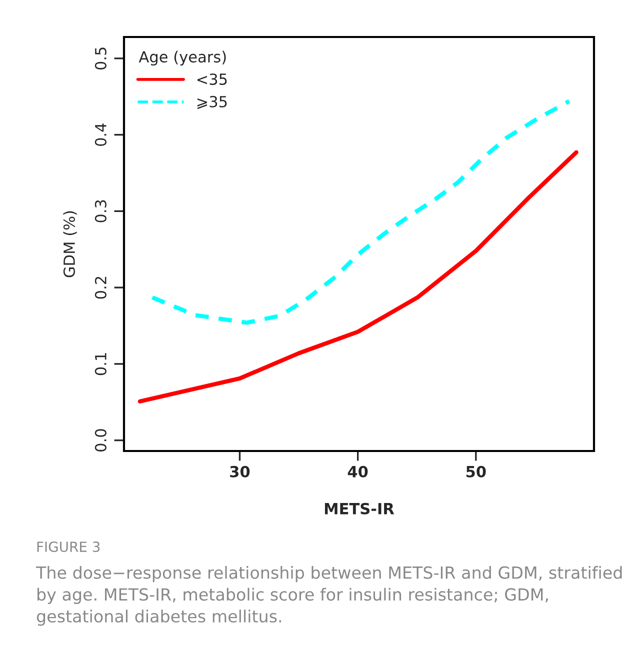  Describe the element at coordinates (100, 287) in the screenshot. I see `y-tick-label: 0.2` at that location.